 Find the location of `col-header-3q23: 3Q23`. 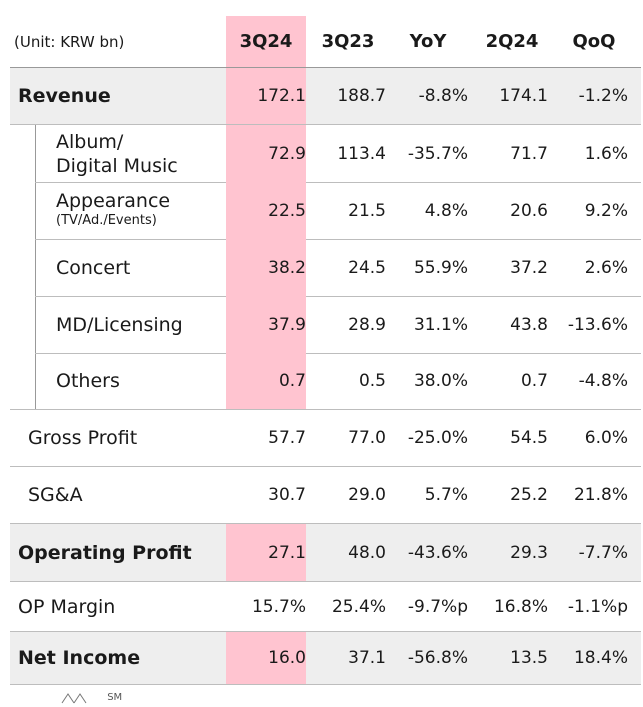

col-header-3q23: 3Q23 is located at coordinates (348, 41).